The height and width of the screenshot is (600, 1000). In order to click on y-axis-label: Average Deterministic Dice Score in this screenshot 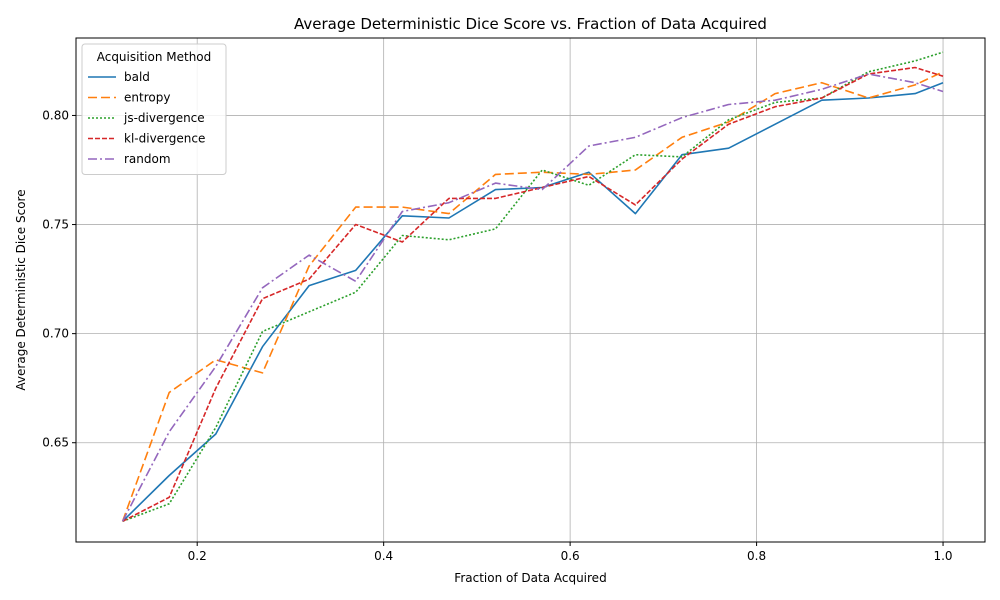, I will do `click(21, 289)`.